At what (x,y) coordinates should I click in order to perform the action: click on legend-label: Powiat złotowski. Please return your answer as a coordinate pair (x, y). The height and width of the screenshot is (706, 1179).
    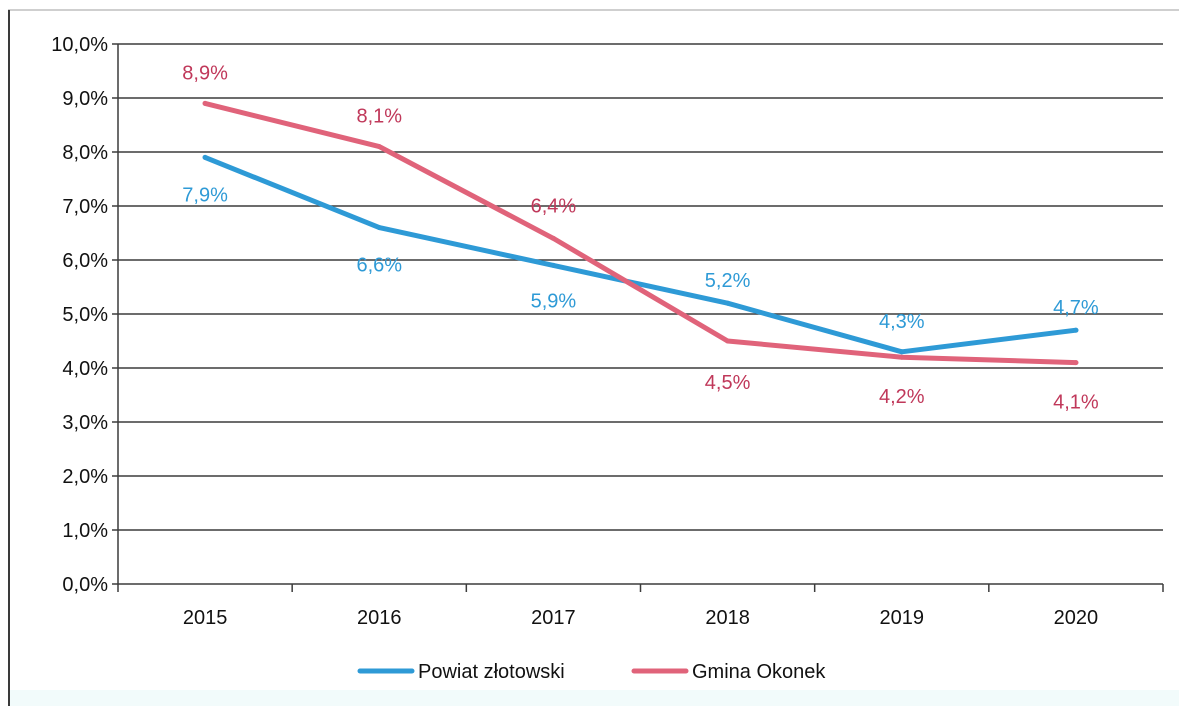
    Looking at the image, I should click on (491, 672).